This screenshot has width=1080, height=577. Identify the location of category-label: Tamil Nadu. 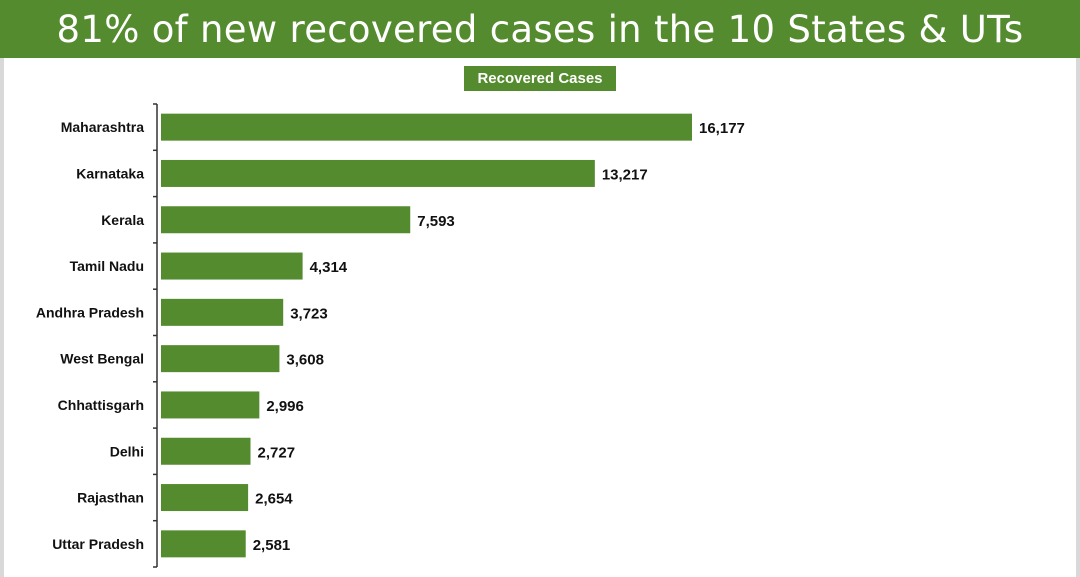
(107, 266).